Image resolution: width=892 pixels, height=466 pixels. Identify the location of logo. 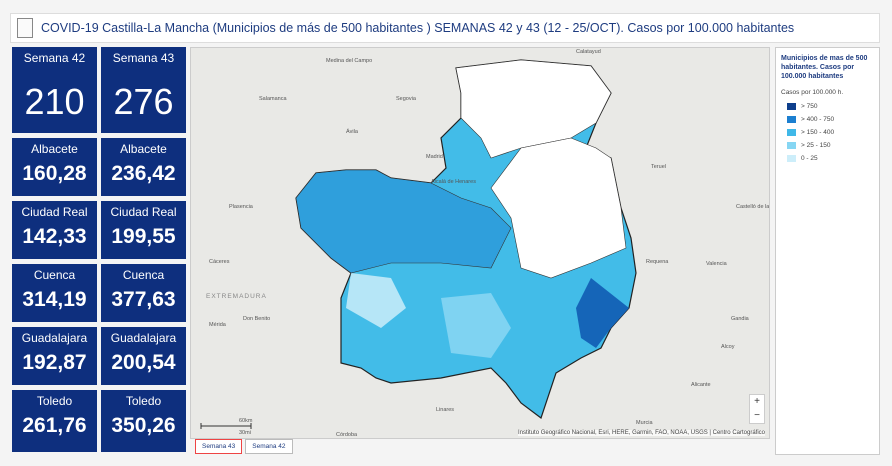
(25, 28).